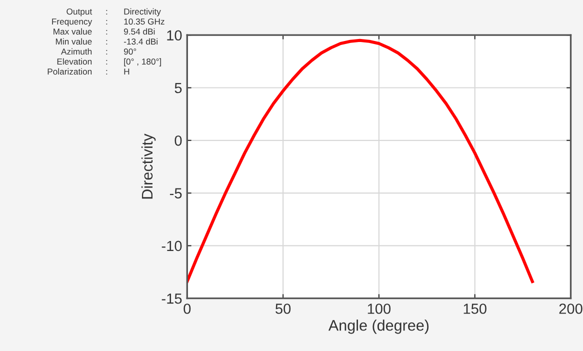 This screenshot has height=351, width=583. I want to click on y-tick-label: -15, so click(172, 299).